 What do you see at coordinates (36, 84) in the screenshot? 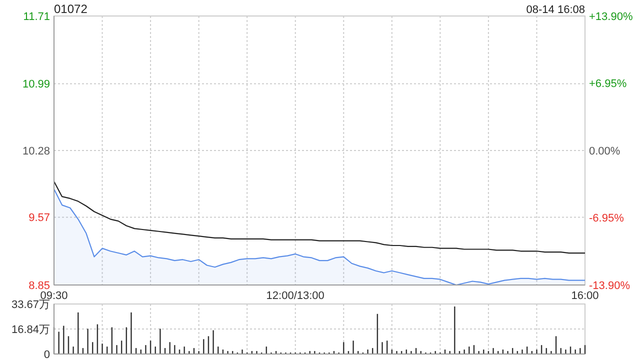
I see `y-tick-label: 10.99` at bounding box center [36, 84].